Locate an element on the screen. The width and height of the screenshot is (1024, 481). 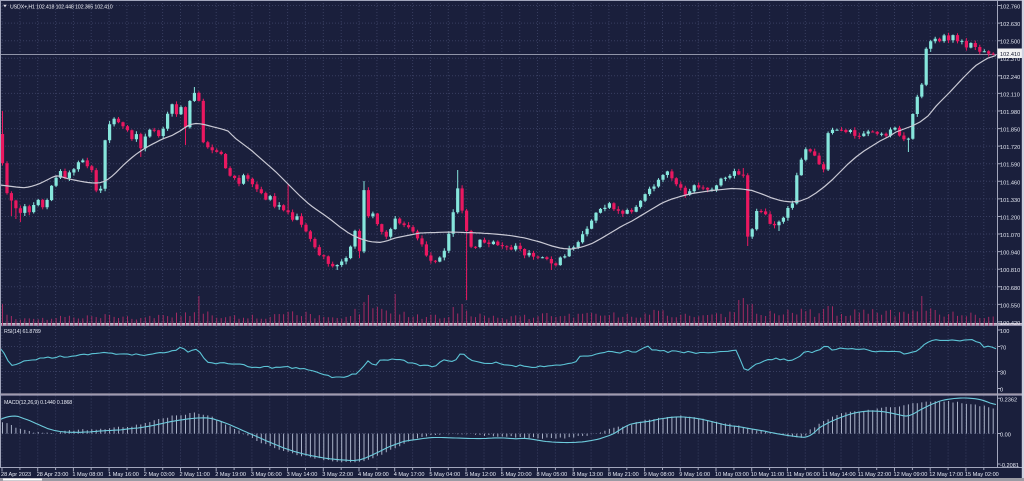
svg-text: 100.810 is located at coordinates (1010, 271).